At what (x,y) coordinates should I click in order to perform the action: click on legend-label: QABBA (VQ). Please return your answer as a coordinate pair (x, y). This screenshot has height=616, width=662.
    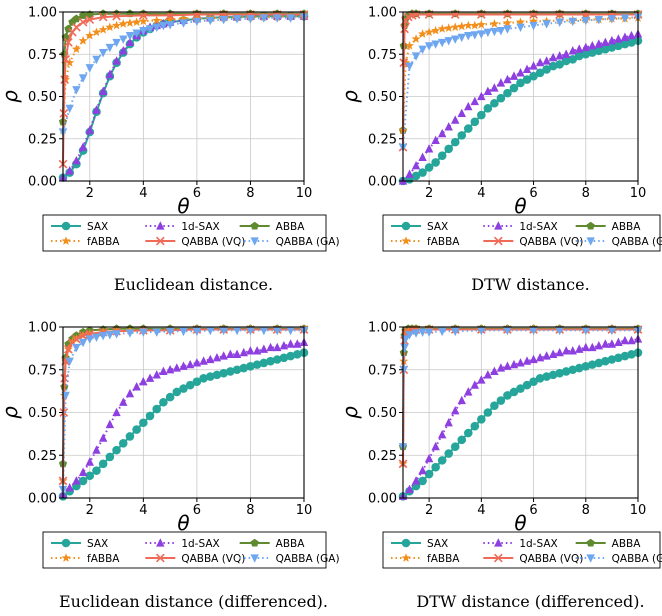
    Looking at the image, I should click on (551, 242).